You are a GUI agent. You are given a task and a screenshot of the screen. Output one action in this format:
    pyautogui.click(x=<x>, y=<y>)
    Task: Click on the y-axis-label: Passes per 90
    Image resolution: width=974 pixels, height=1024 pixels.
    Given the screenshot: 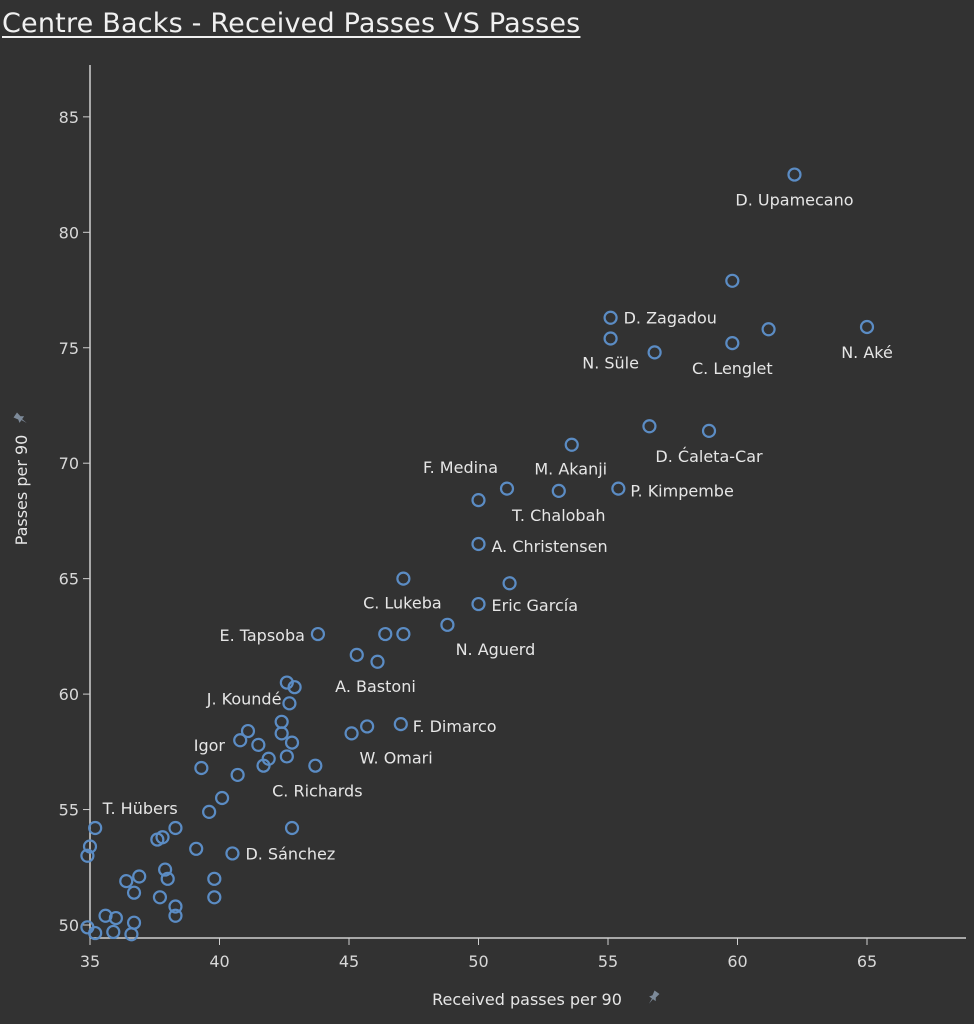 What is the action you would take?
    pyautogui.click(x=21, y=490)
    